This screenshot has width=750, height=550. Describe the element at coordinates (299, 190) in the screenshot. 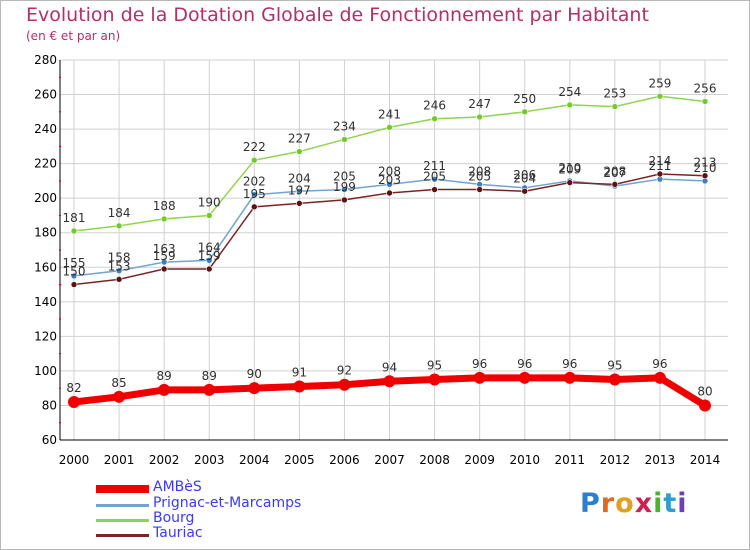

I see `data-label: 197` at that location.